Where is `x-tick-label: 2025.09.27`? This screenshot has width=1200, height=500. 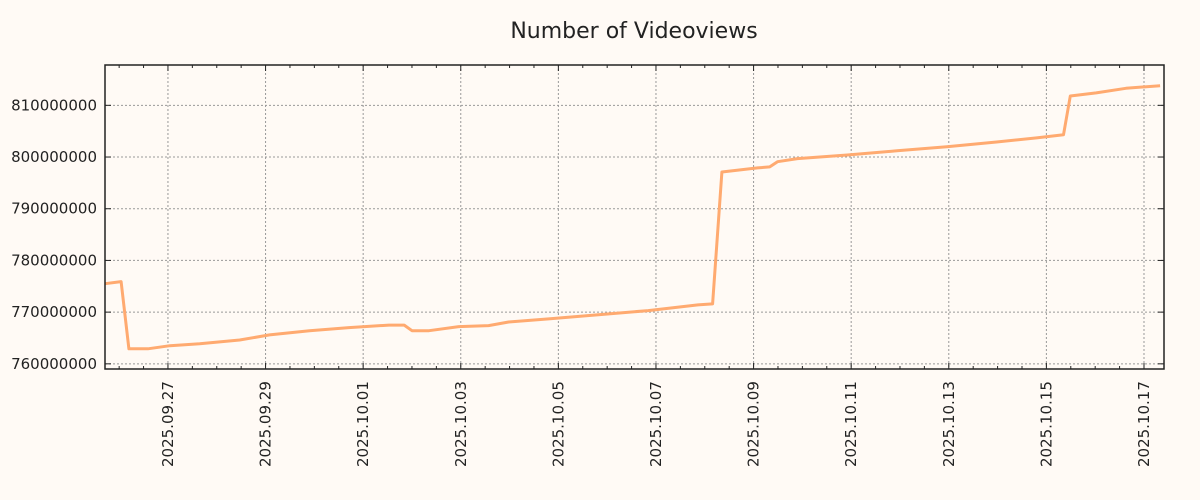 x-tick-label: 2025.09.27 is located at coordinates (168, 424).